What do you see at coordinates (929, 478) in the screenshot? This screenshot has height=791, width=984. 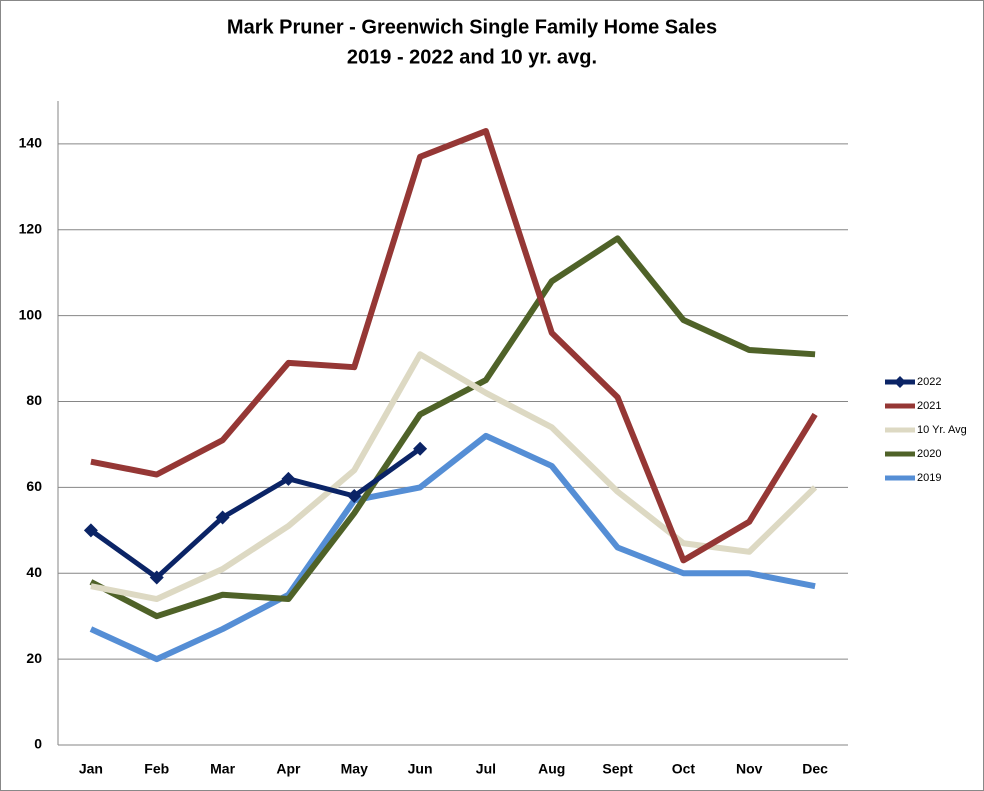 I see `legend-label: 2019` at bounding box center [929, 478].